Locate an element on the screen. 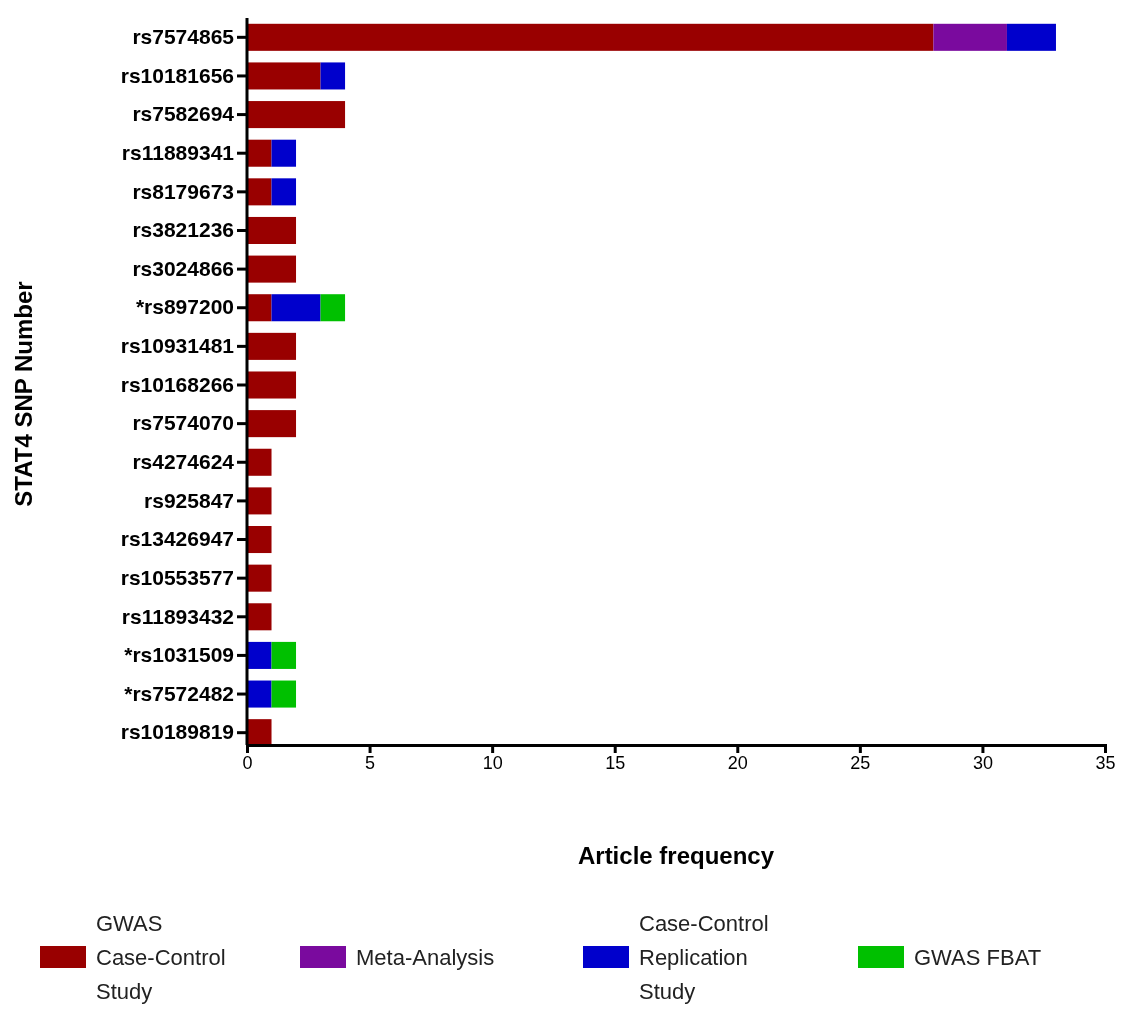 The width and height of the screenshot is (1126, 1011). legend-label: GWAS FBAT is located at coordinates (978, 957).